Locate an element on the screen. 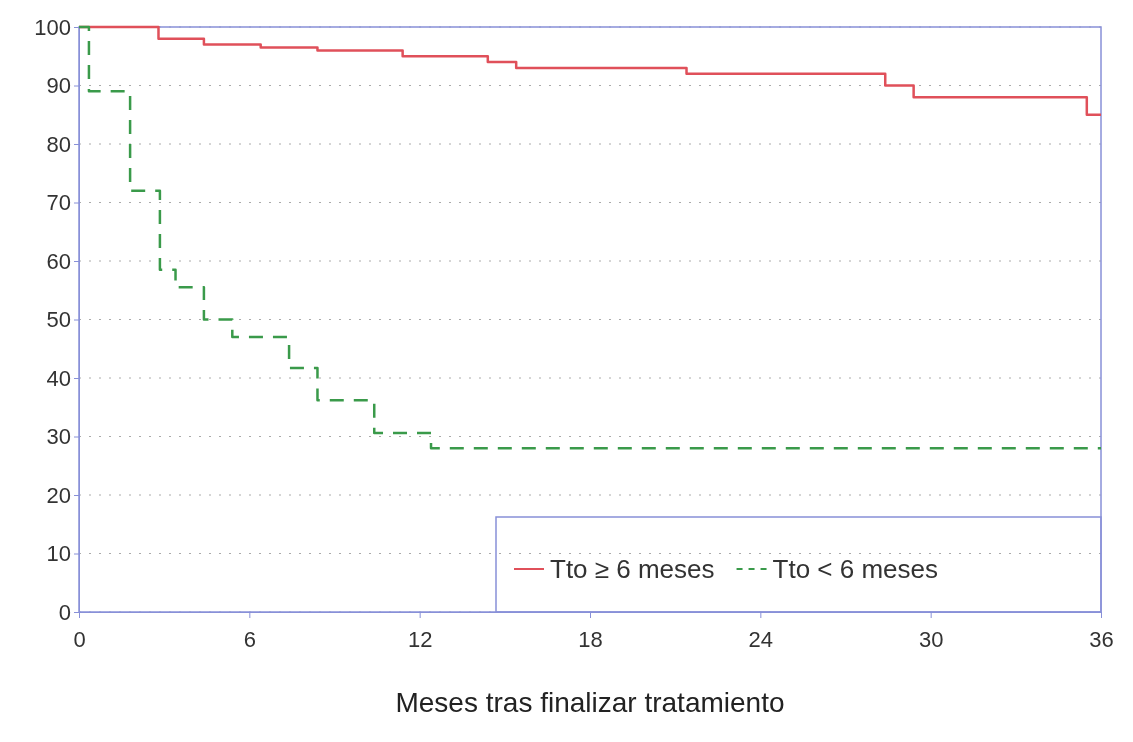 Image resolution: width=1133 pixels, height=742 pixels. x-tick-label: 24 is located at coordinates (761, 640).